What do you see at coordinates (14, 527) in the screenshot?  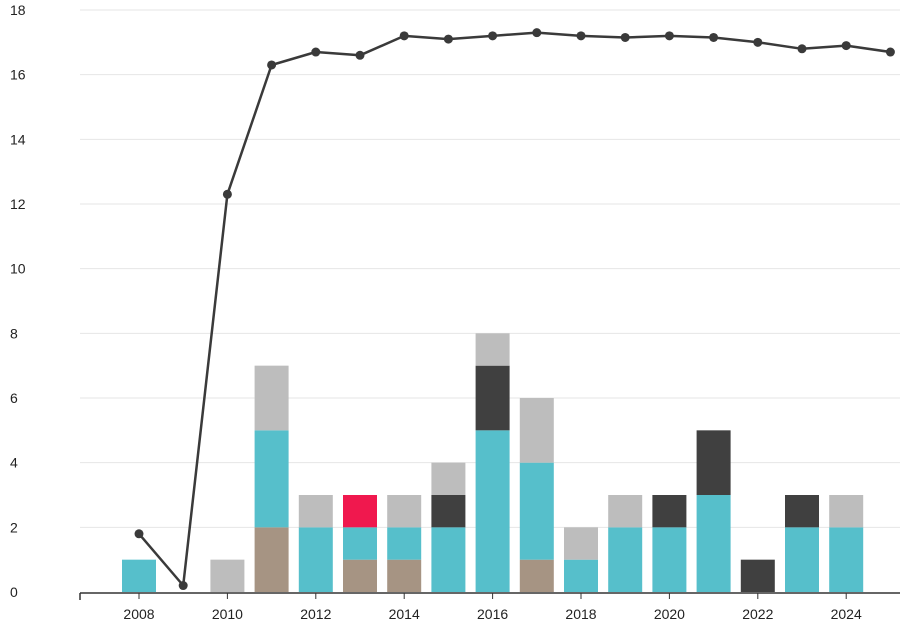 I see `y-tick-label: 2` at bounding box center [14, 527].